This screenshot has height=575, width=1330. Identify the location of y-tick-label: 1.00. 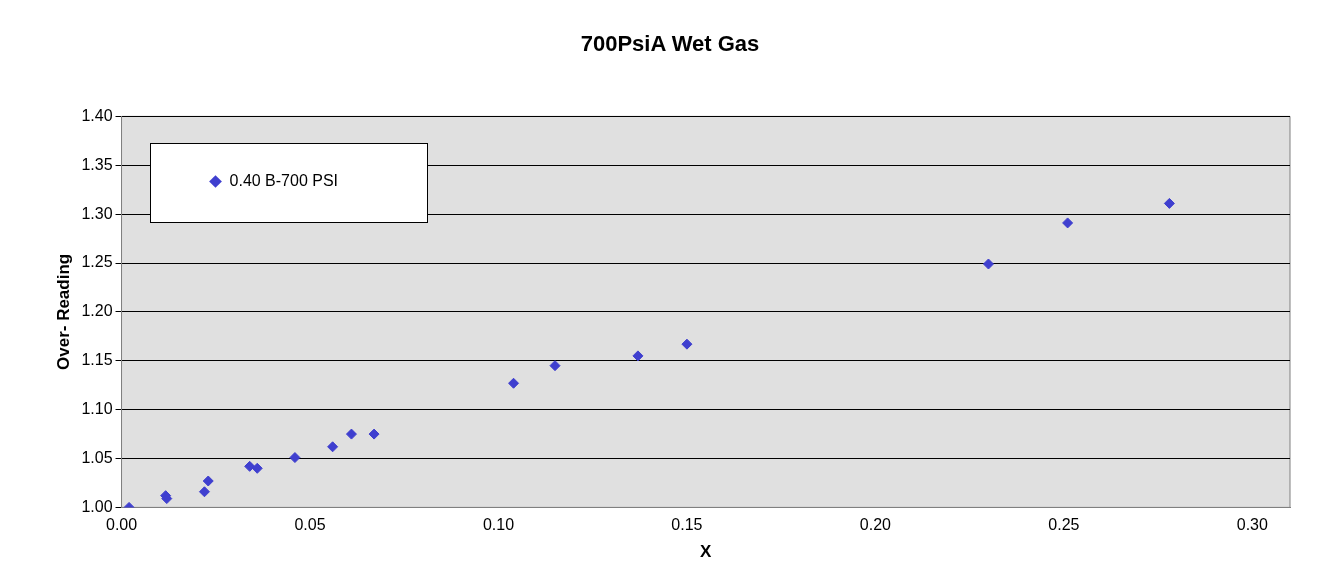
(97, 506).